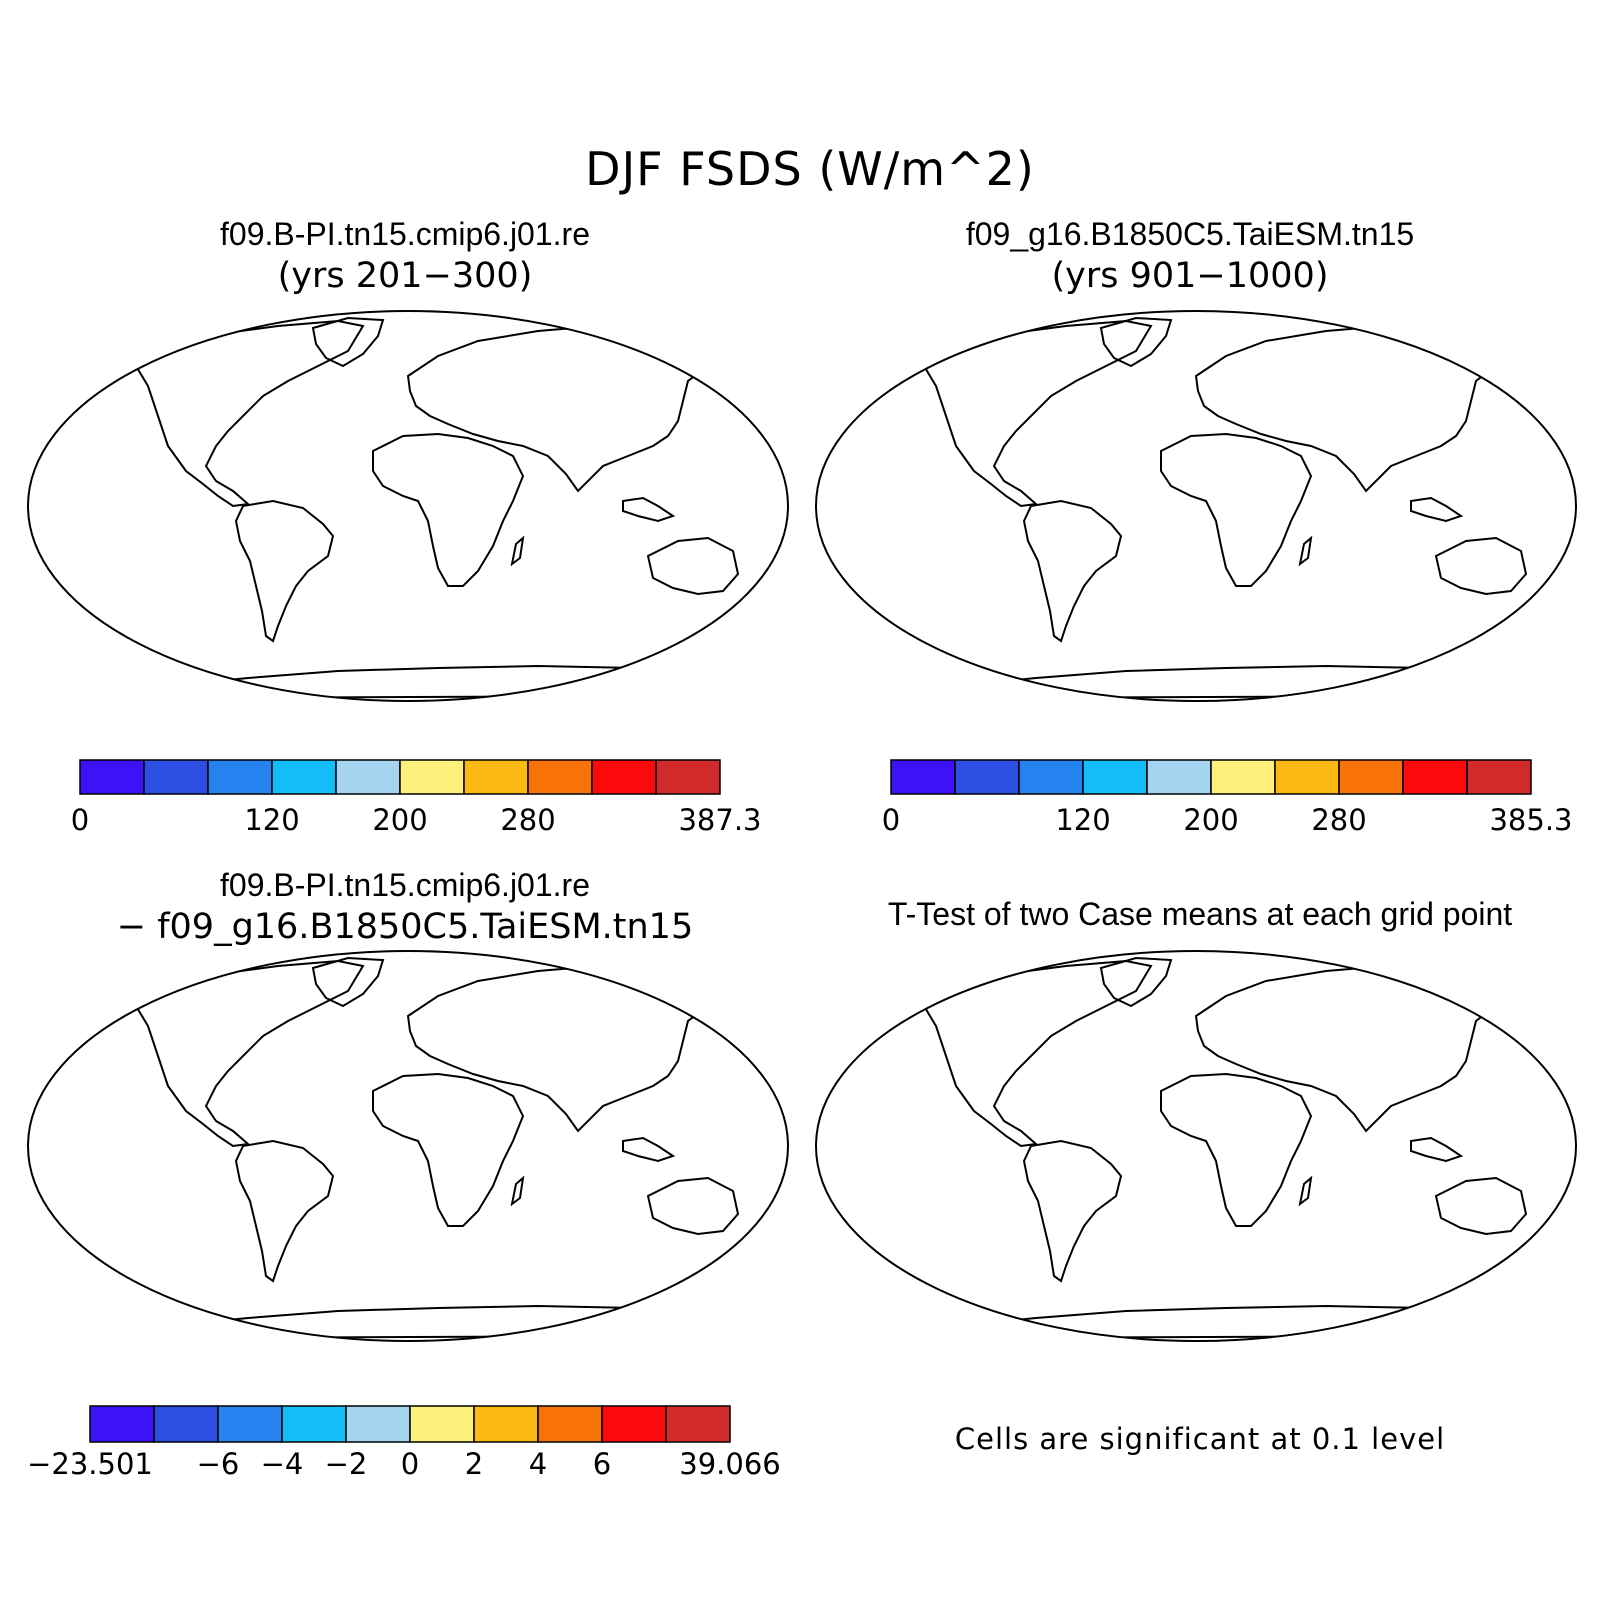  I want to click on ttest-field, so click(1221, 1148).